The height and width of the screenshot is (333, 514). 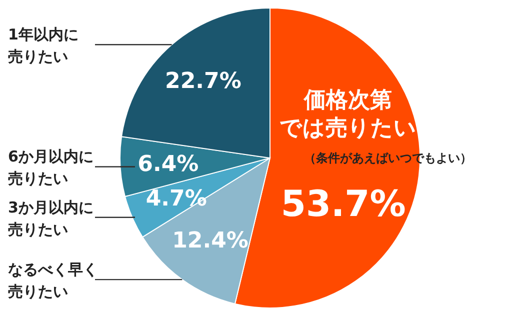 What do you see at coordinates (203, 81) in the screenshot?
I see `data-label: 22.7%` at bounding box center [203, 81].